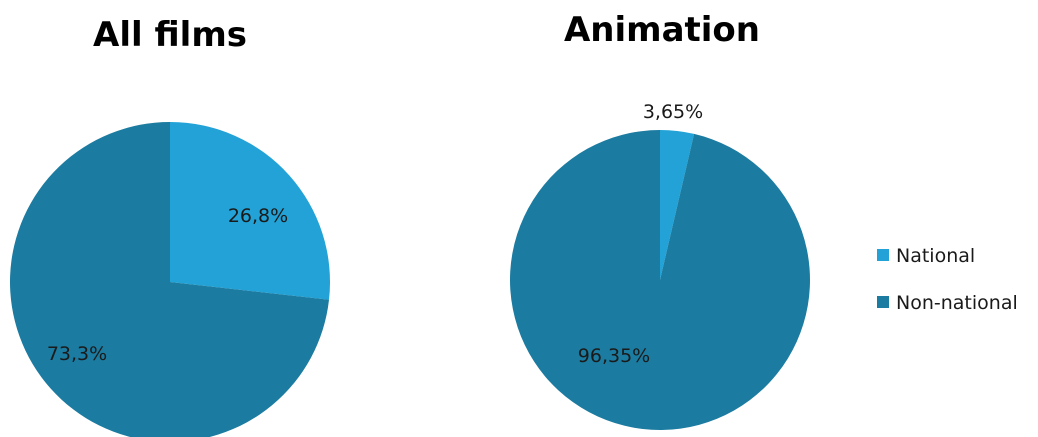  What do you see at coordinates (957, 303) in the screenshot?
I see `legend-label-non-national: Non-national` at bounding box center [957, 303].